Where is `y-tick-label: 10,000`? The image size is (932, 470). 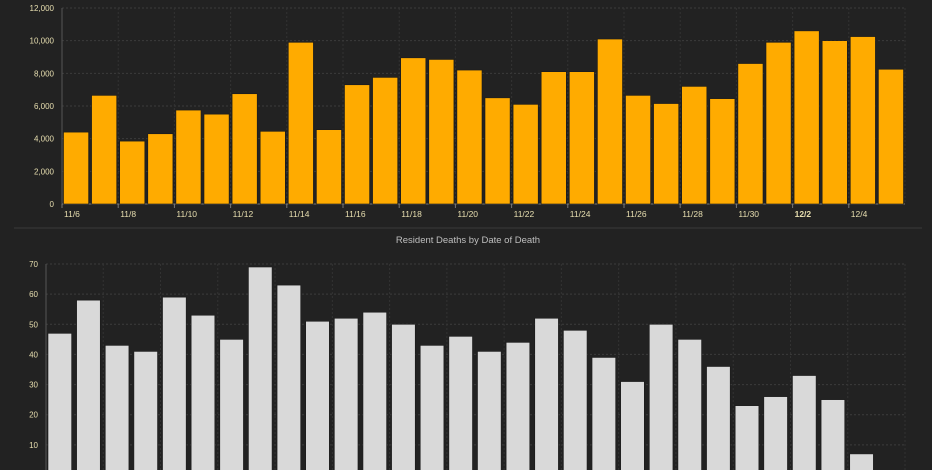 y-tick-label: 10,000 is located at coordinates (42, 41).